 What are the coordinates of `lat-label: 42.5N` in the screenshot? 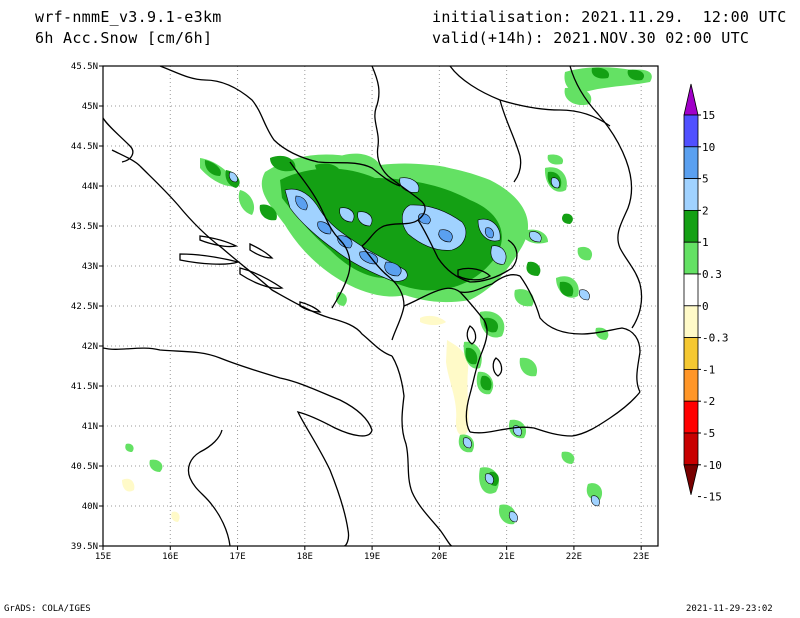 It's located at (84, 307).